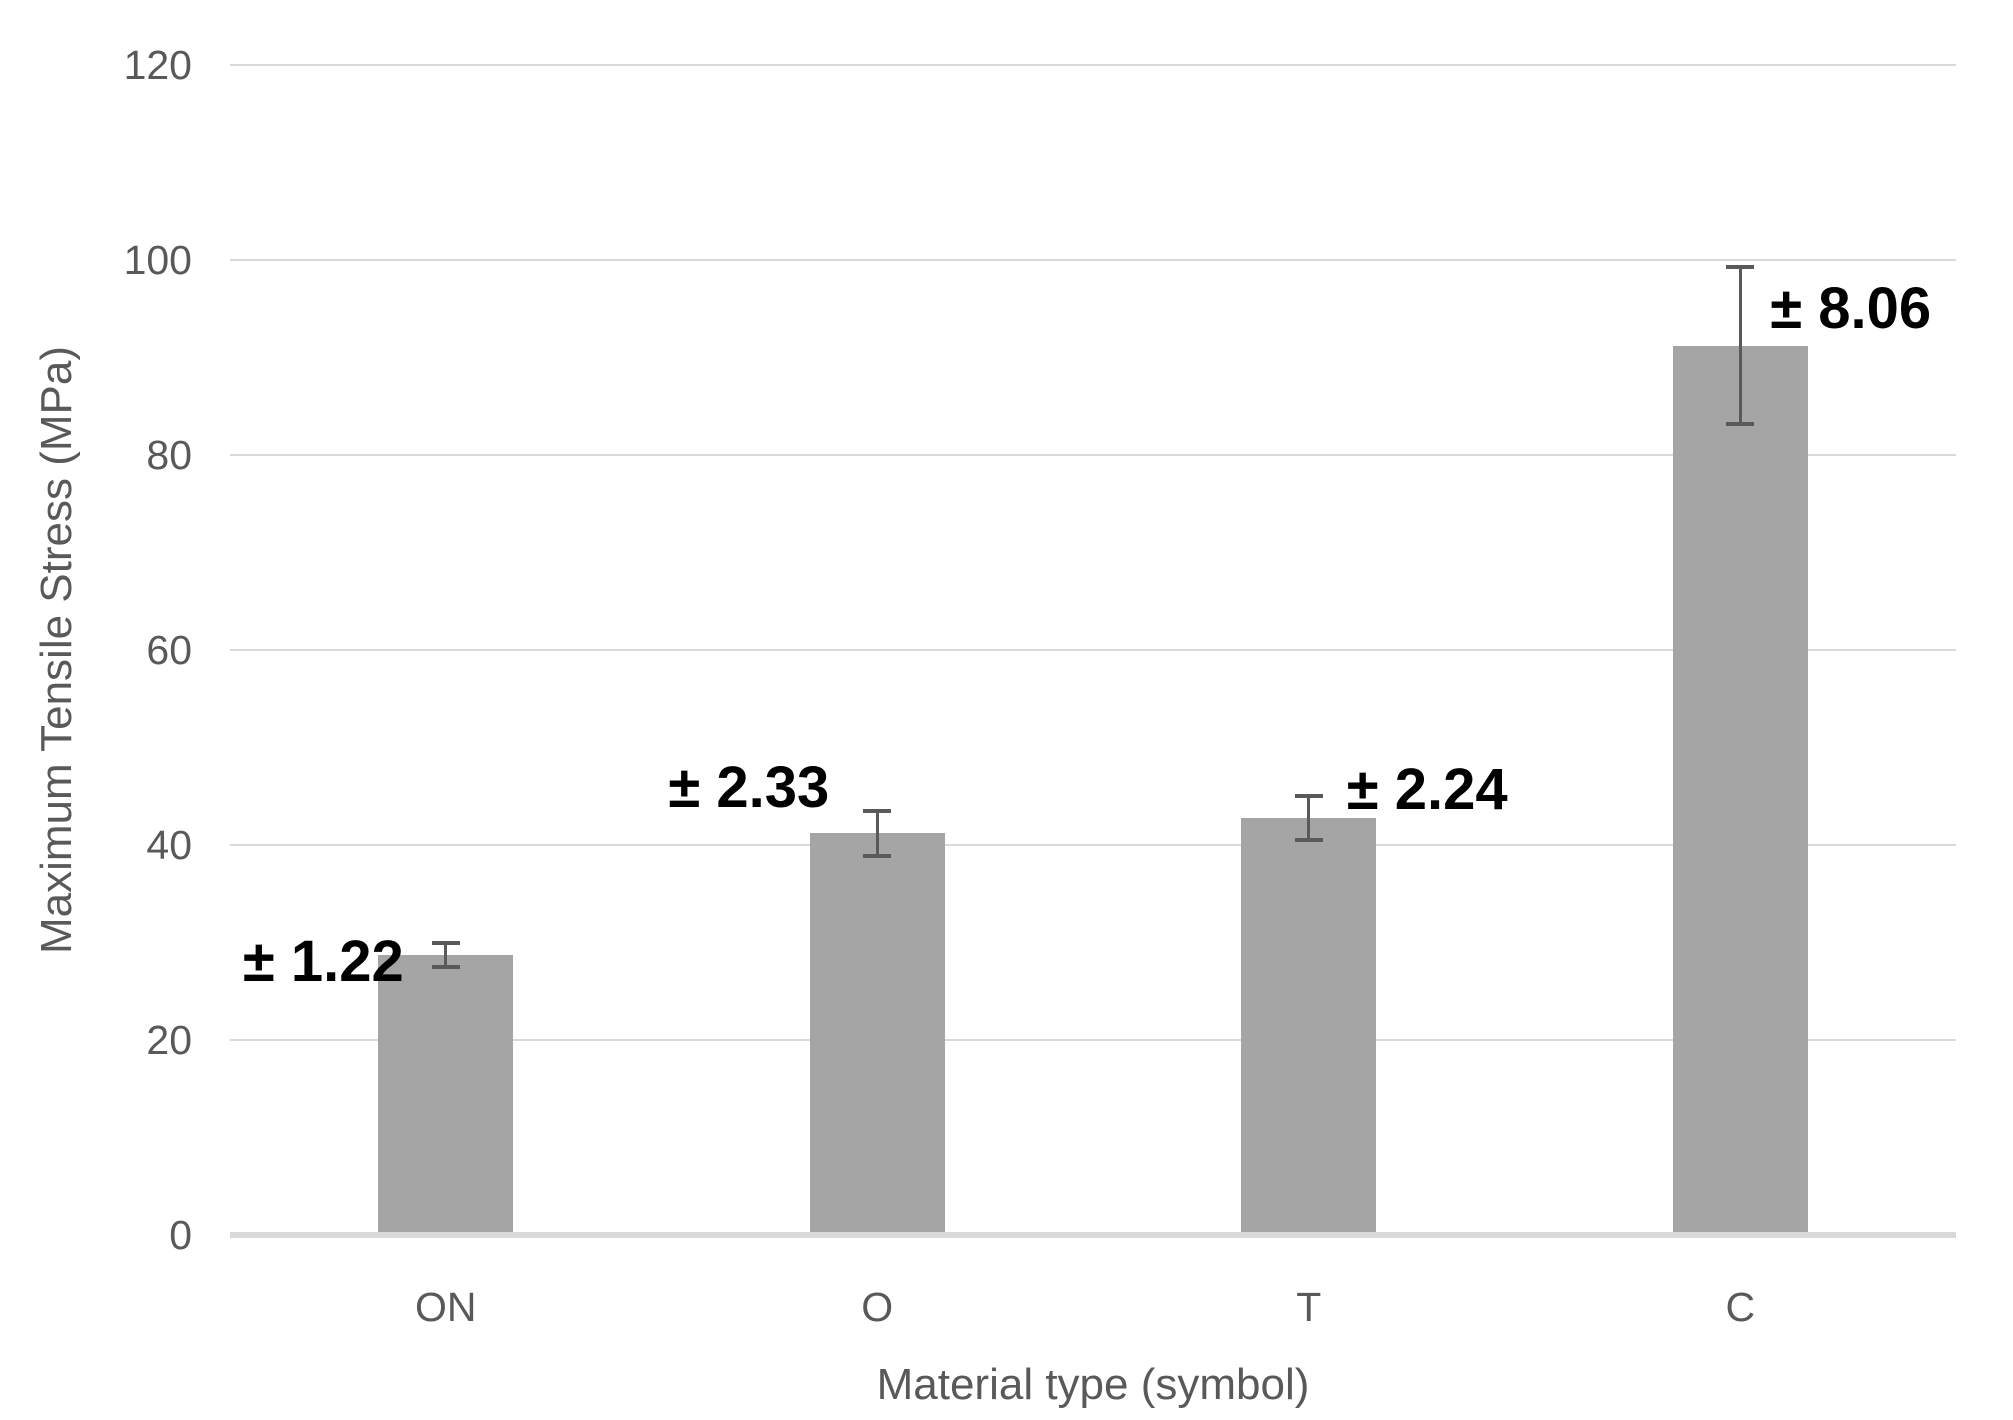 The width and height of the screenshot is (2013, 1420). I want to click on bar-on, so click(446, 1095).